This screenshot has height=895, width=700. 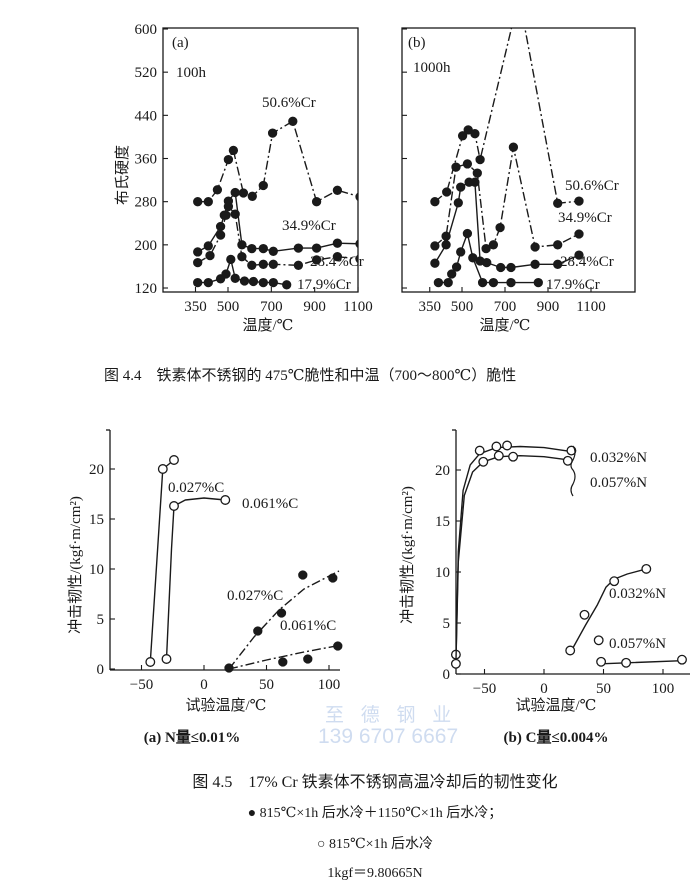 I want to click on chart-hardness-1000h: 350 500 700 900 1100, so click(x=518, y=157).